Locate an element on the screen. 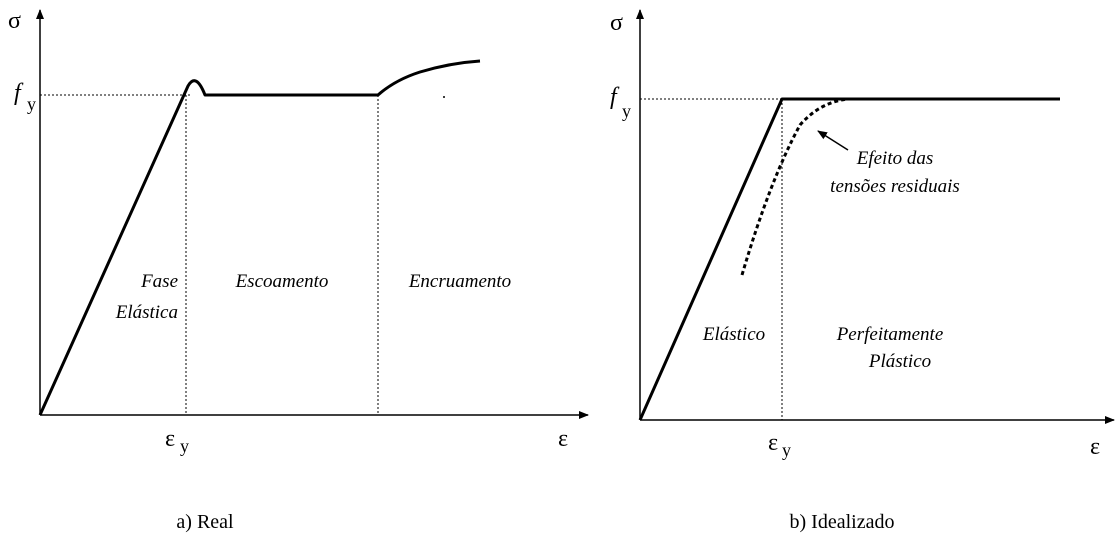  annotation: tensões residuais is located at coordinates (895, 186).